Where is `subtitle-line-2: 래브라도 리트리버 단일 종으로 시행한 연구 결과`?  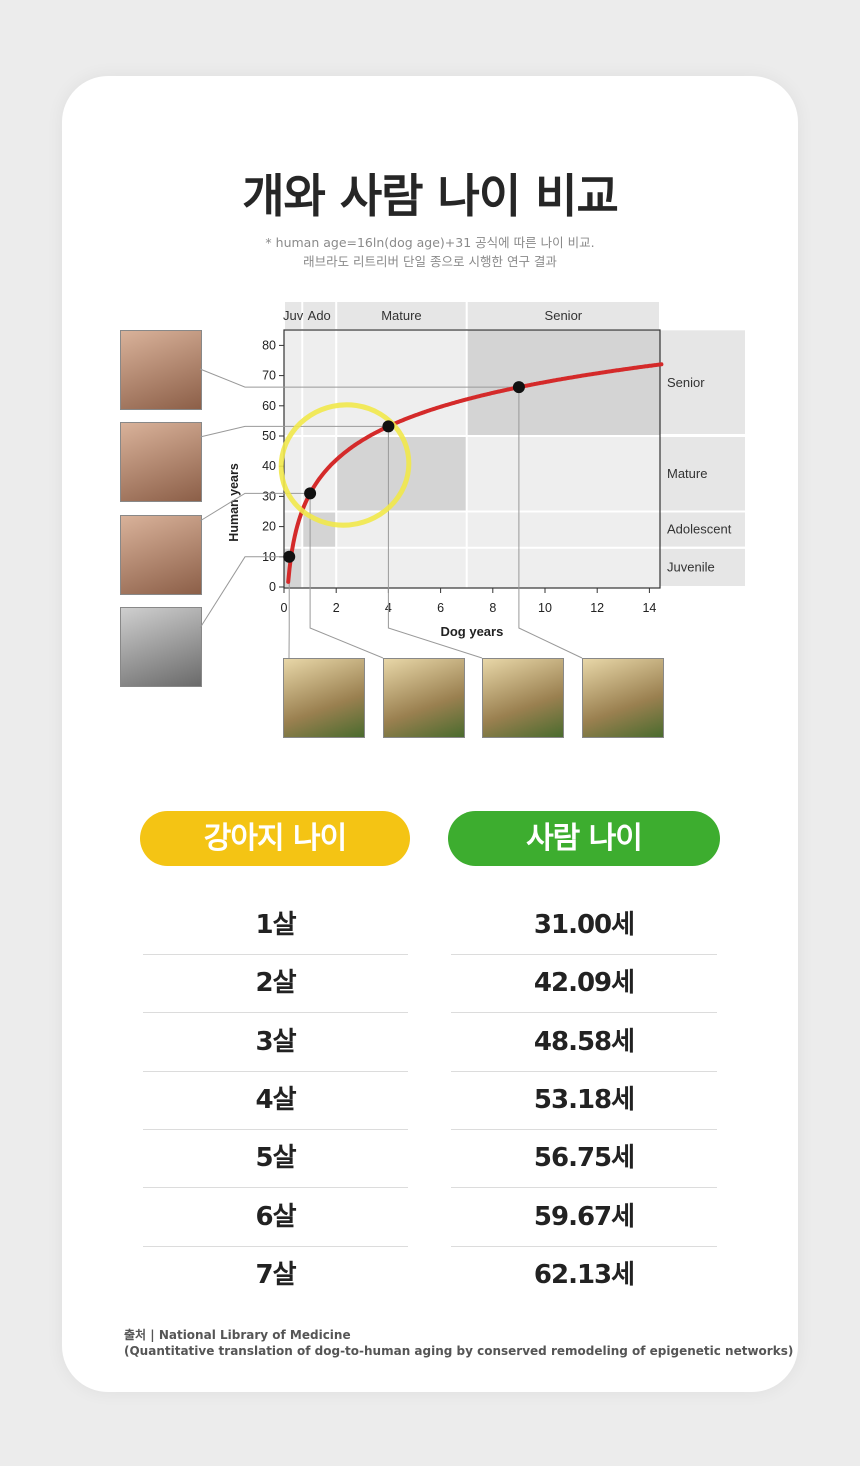 subtitle-line-2: 래브라도 리트리버 단일 종으로 시행한 연구 결과 is located at coordinates (430, 261).